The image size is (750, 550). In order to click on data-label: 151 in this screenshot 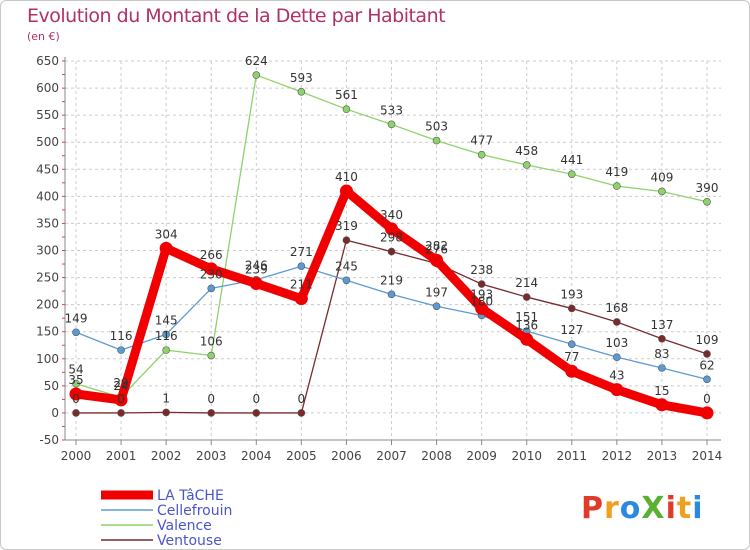, I will do `click(526, 317)`.